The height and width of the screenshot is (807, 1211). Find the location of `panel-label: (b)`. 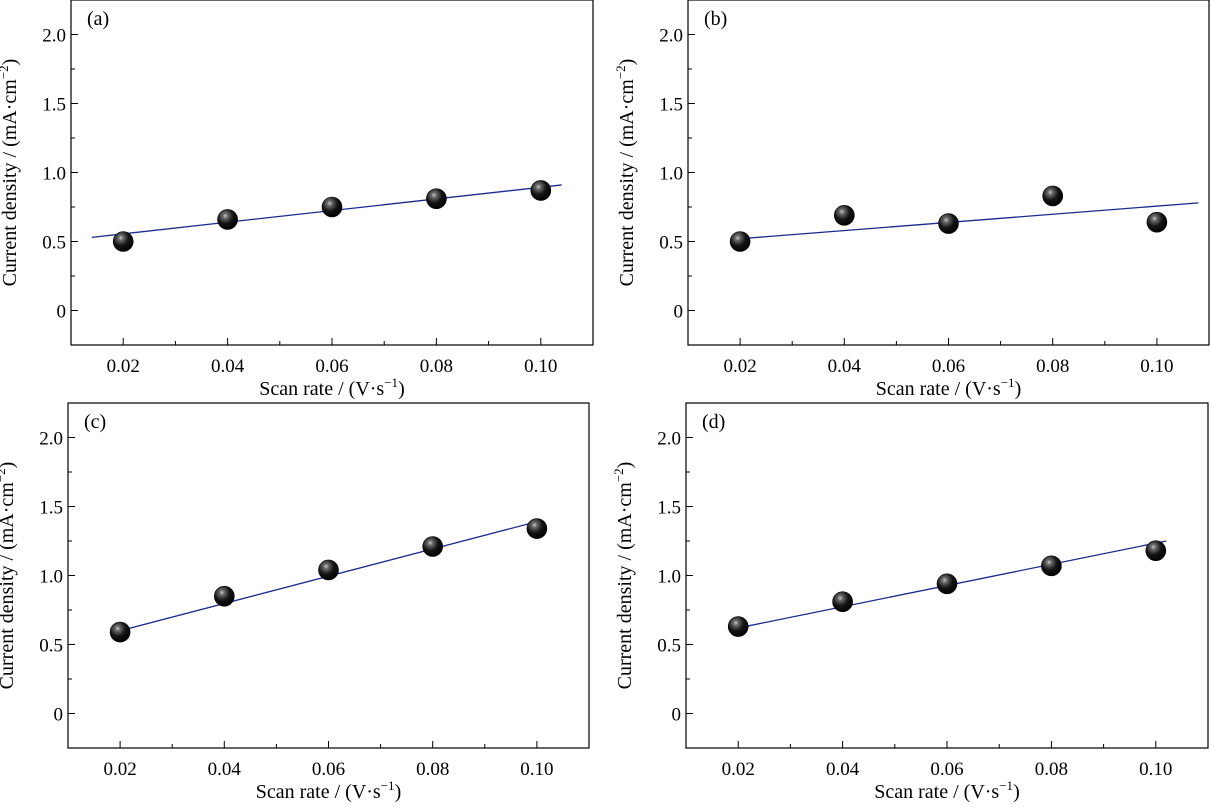

panel-label: (b) is located at coordinates (715, 19).